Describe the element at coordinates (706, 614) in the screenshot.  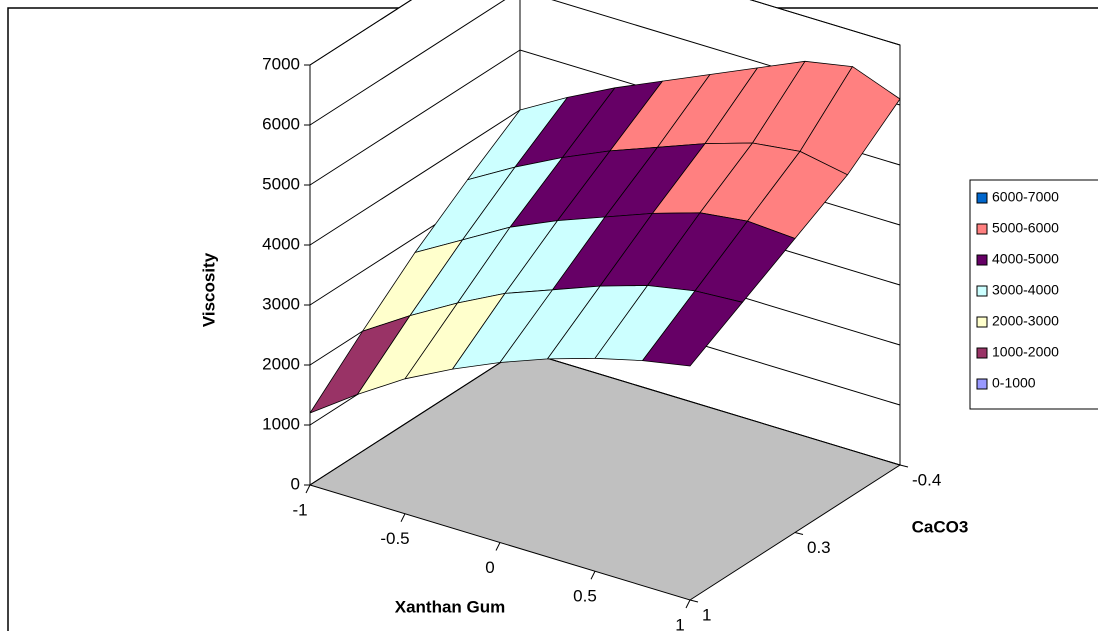
I see `y-tick-label: 1` at that location.